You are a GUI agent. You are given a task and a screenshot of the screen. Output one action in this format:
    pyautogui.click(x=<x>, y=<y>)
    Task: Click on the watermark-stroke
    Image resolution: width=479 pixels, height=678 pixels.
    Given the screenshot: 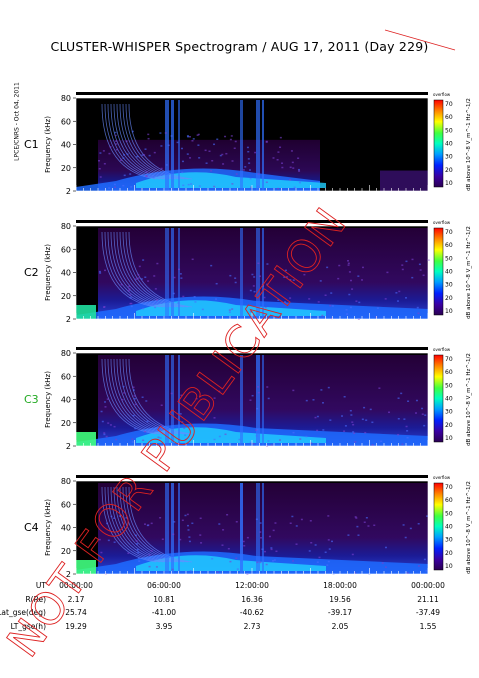 What is the action you would take?
    pyautogui.click(x=420, y=40)
    